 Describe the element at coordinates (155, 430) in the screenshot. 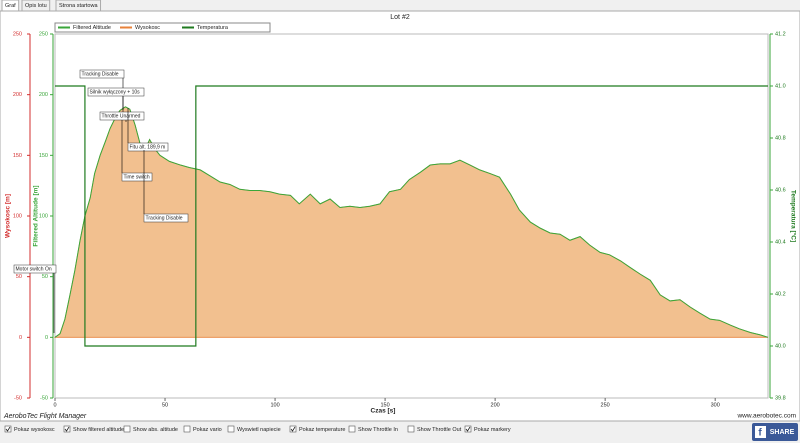

I see `checkbox-label: Show abs. altitude` at that location.